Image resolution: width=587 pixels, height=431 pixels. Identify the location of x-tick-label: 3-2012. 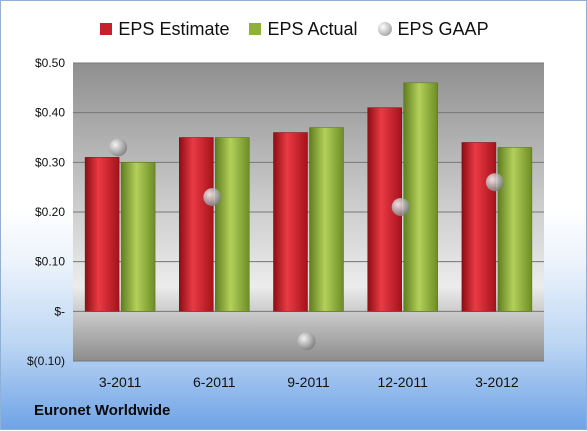
(497, 382).